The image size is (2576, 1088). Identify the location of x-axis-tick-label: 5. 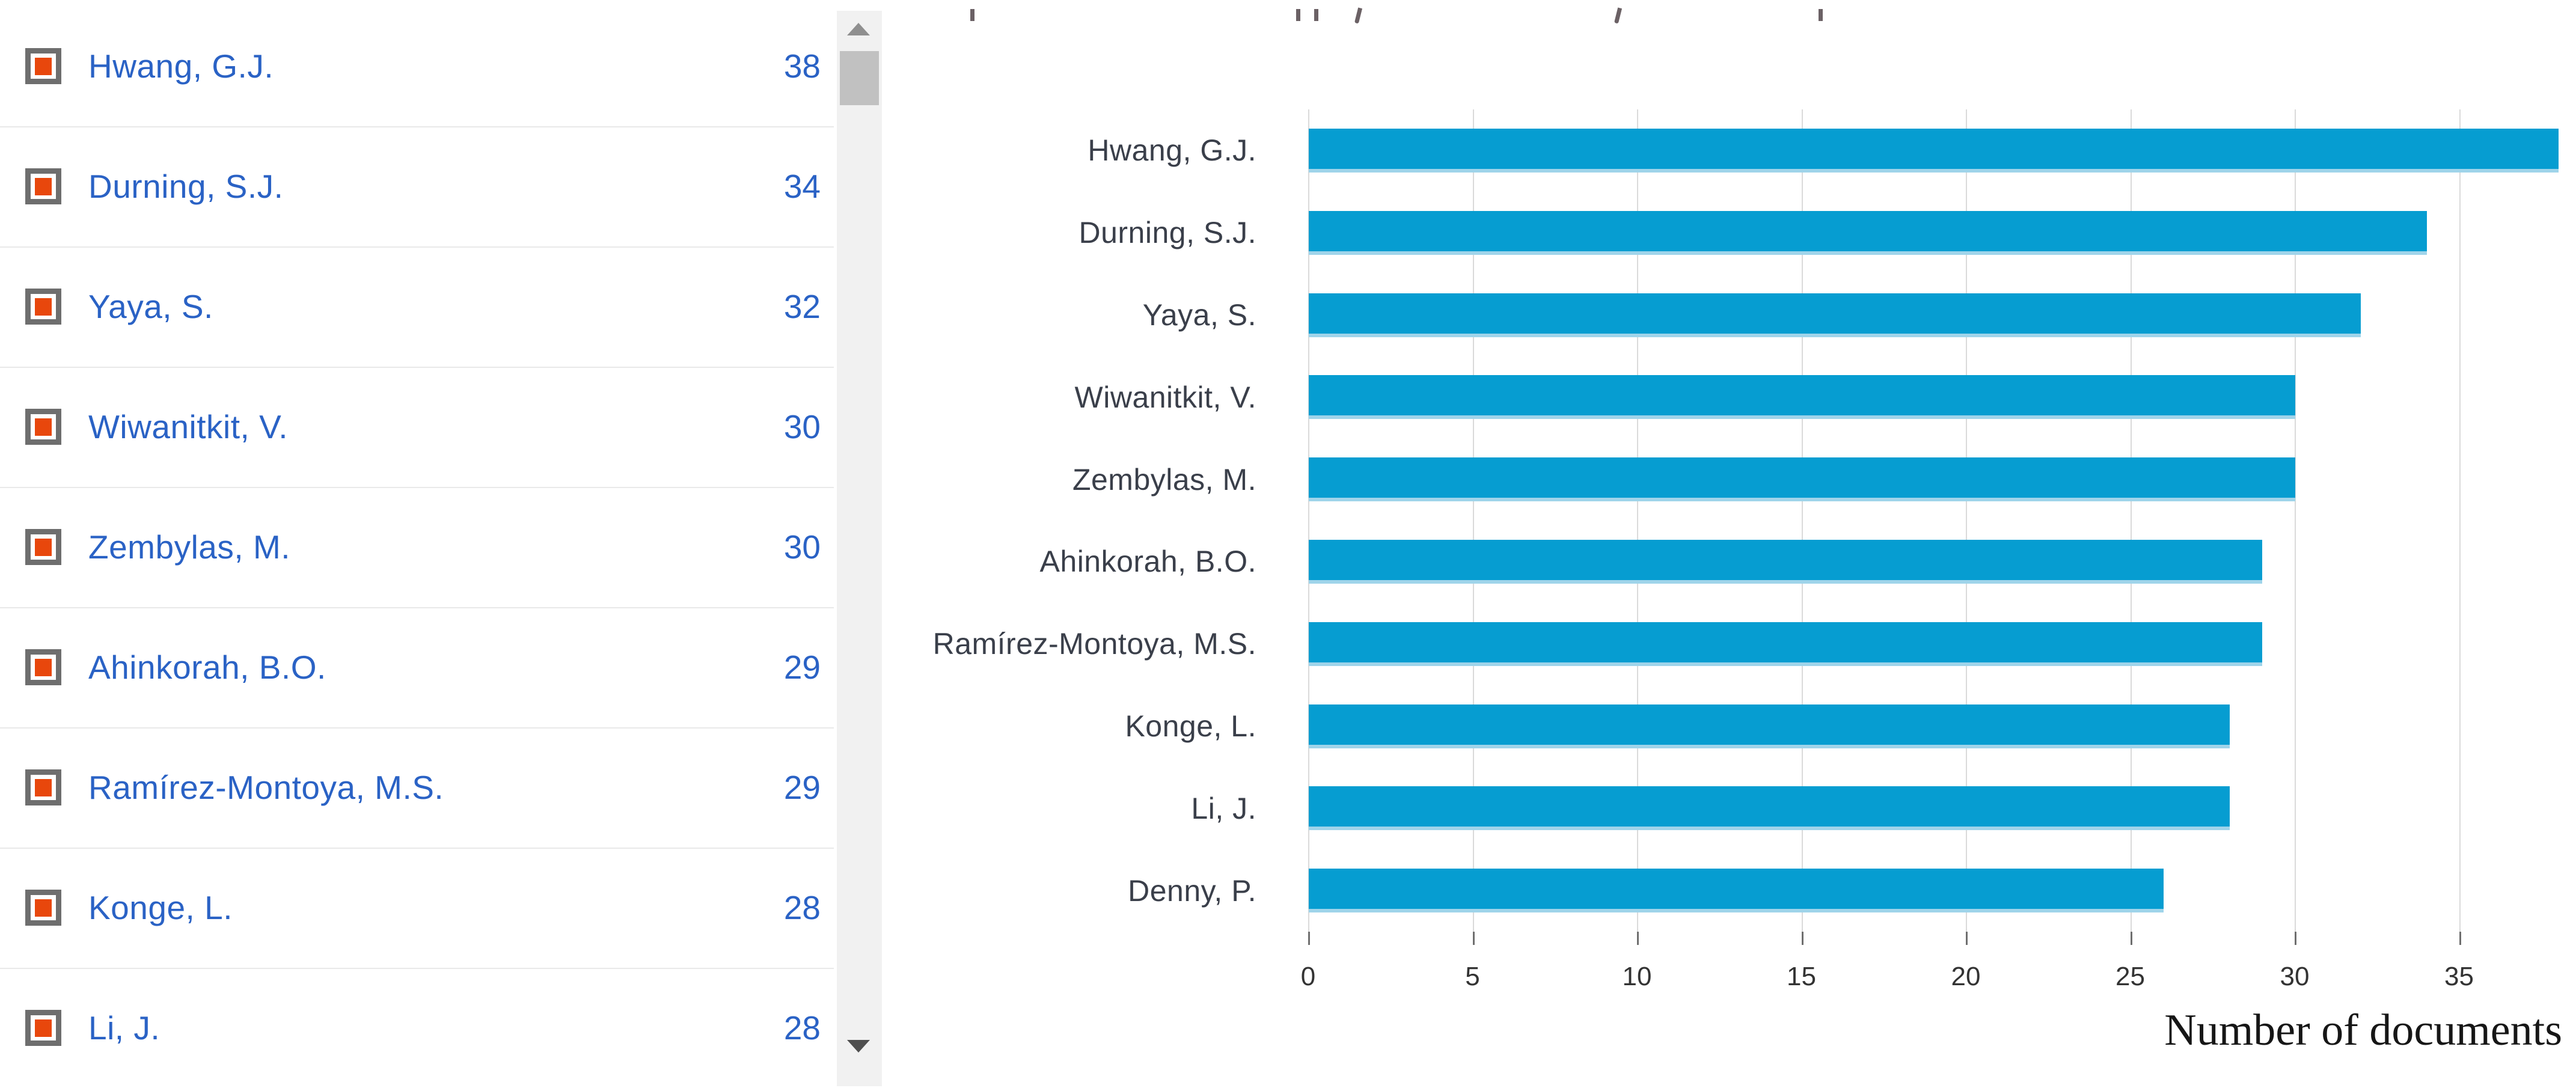
(1472, 976).